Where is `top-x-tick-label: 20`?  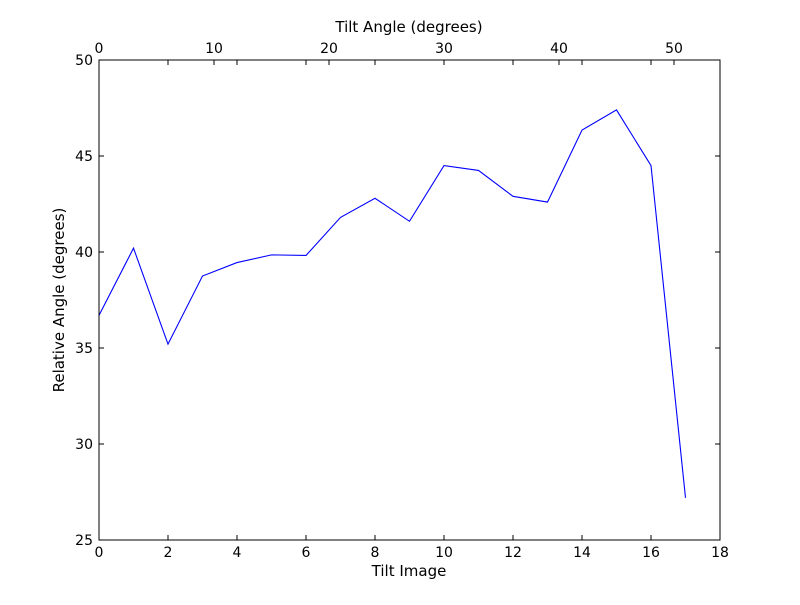
top-x-tick-label: 20 is located at coordinates (329, 49).